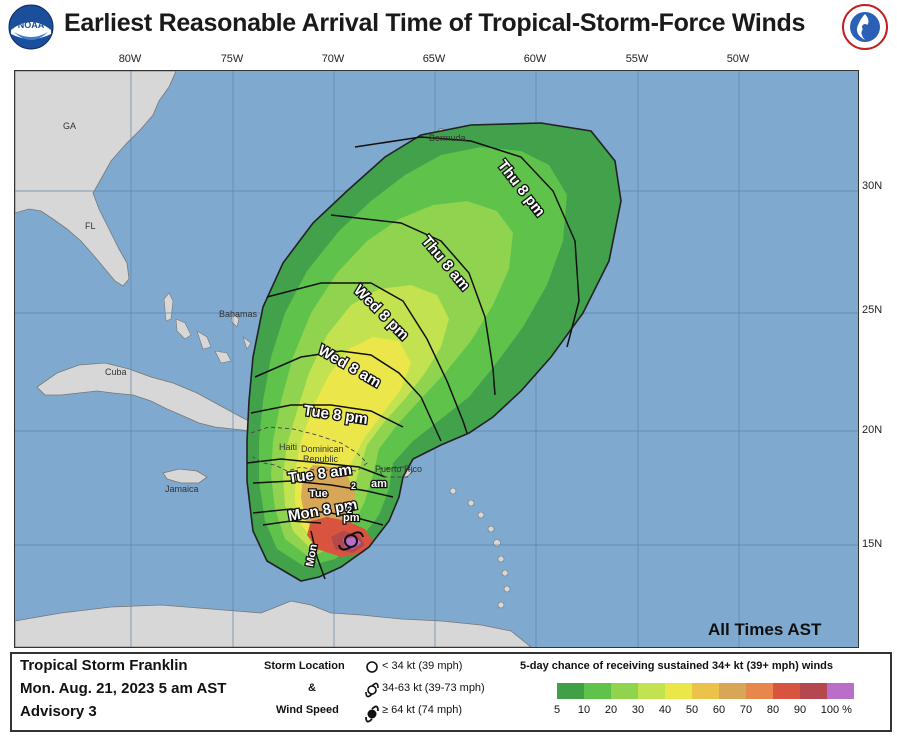 The width and height of the screenshot is (897, 736). I want to click on advisory-date: Mon. Aug. 21, 2023 5 am AST, so click(123, 688).